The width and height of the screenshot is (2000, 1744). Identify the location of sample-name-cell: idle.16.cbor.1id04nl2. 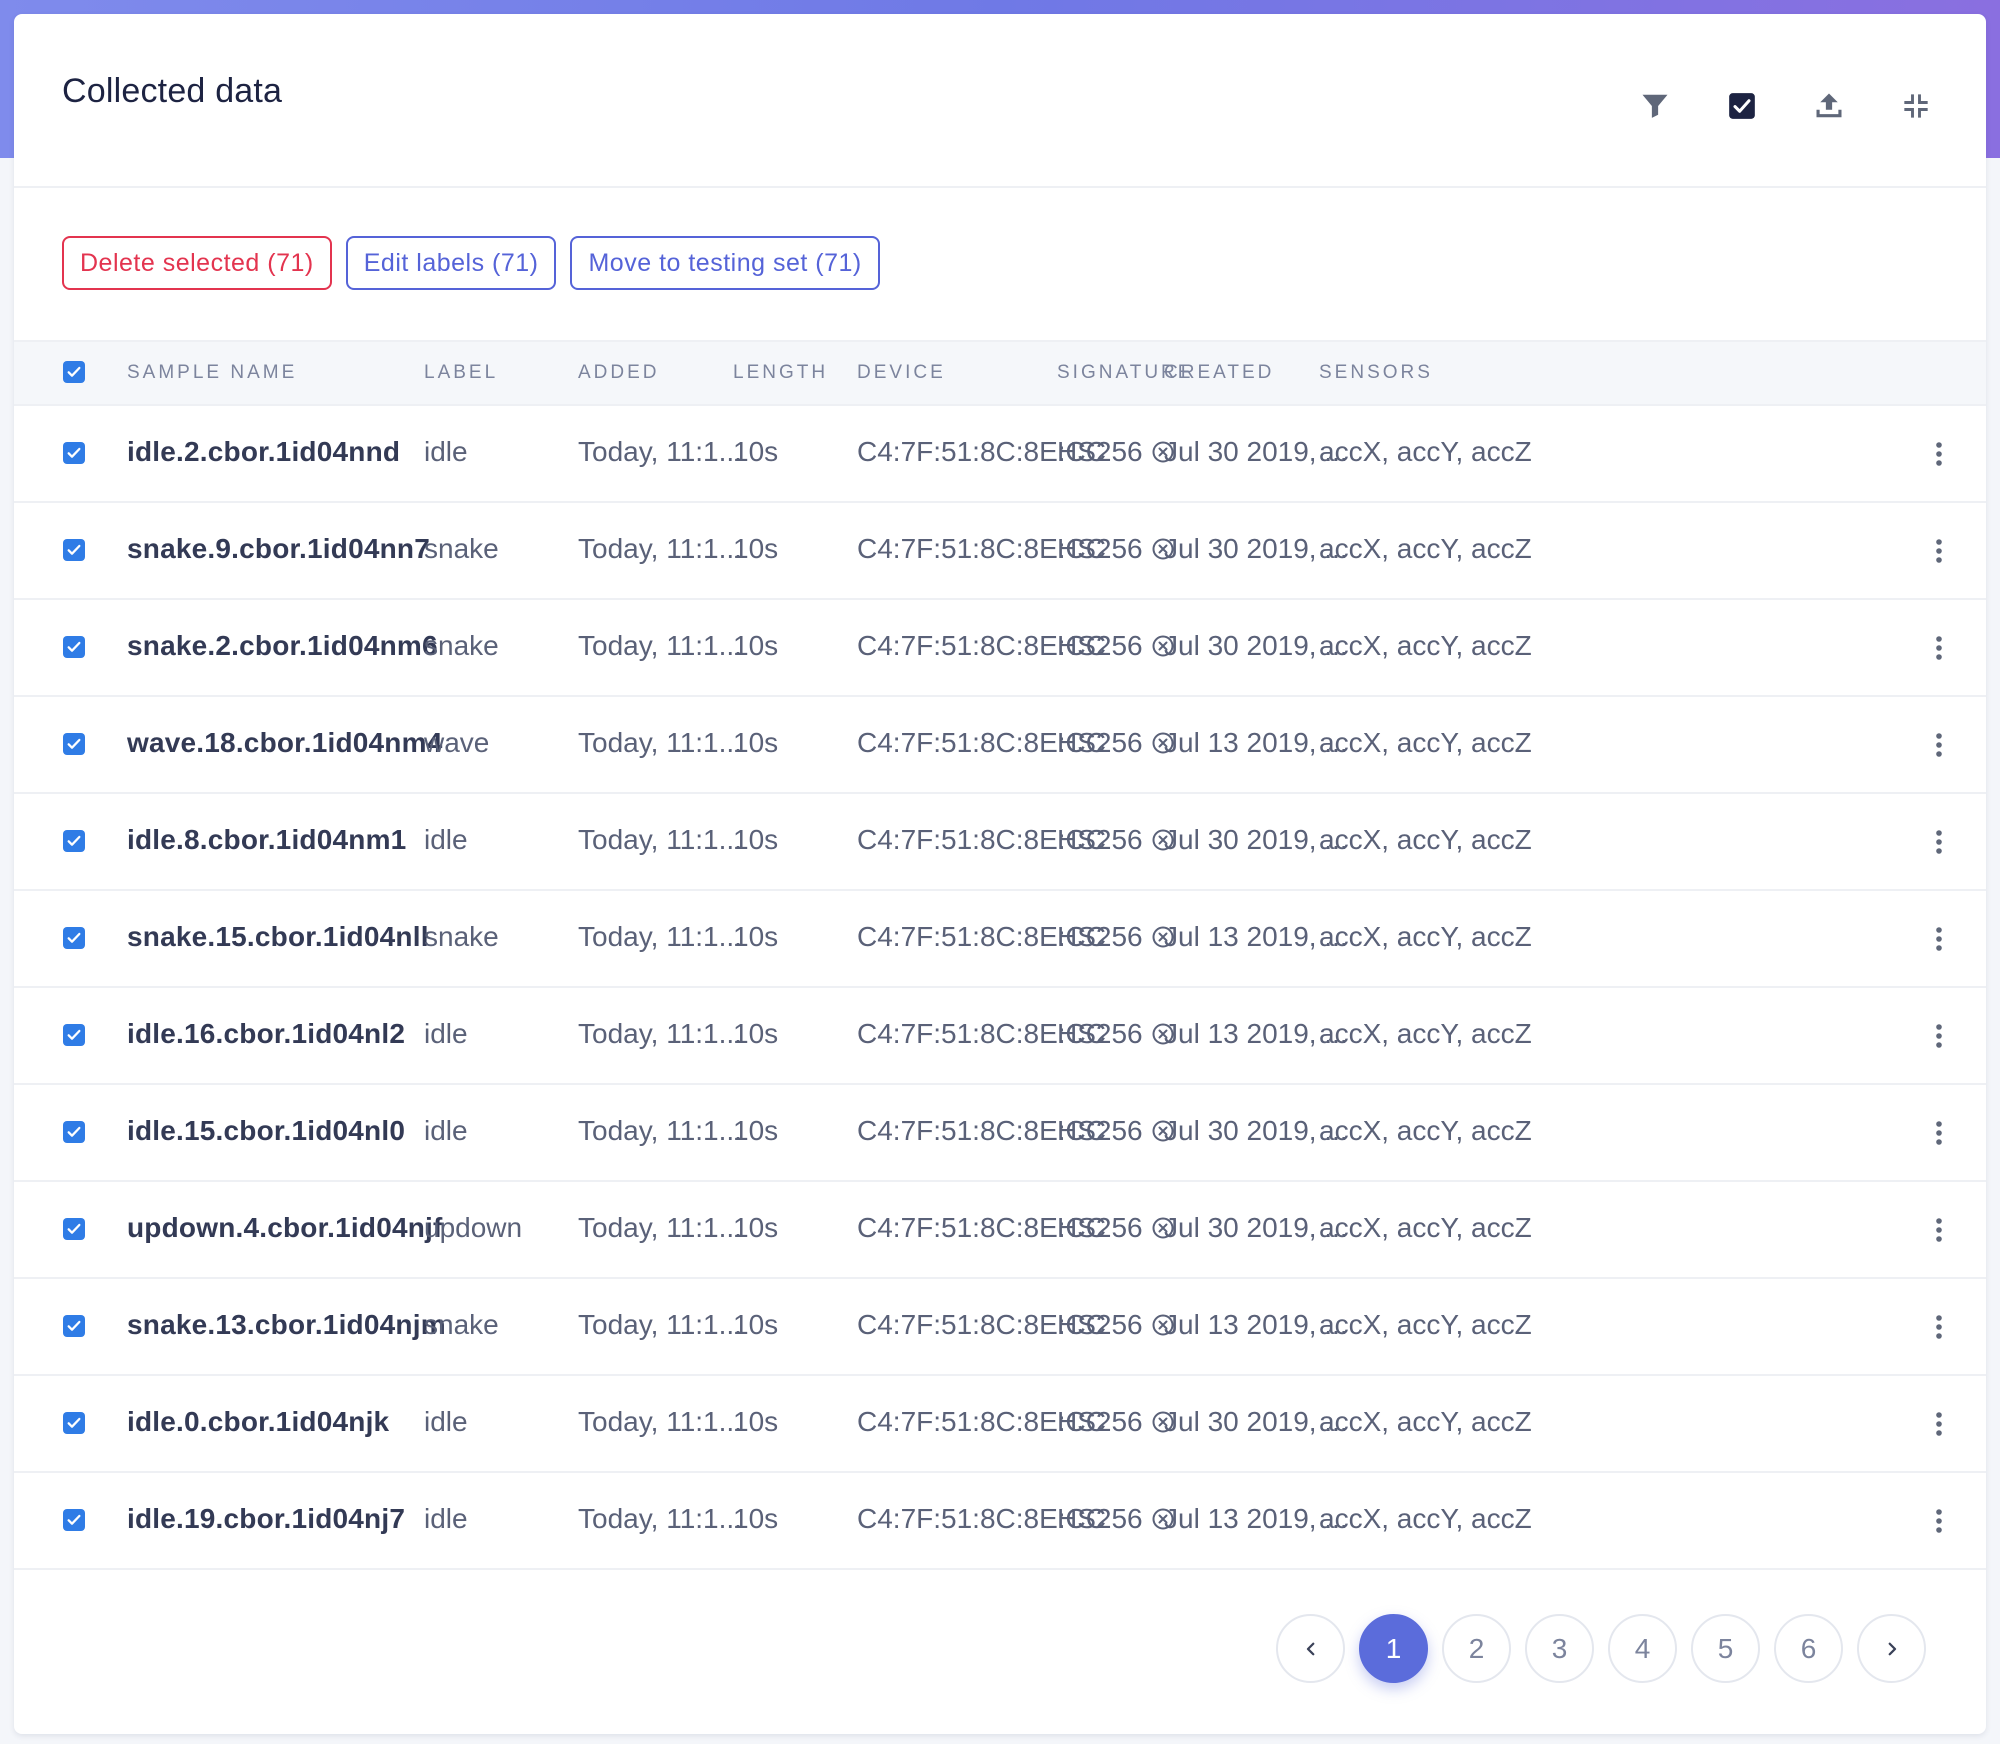
(266, 1034).